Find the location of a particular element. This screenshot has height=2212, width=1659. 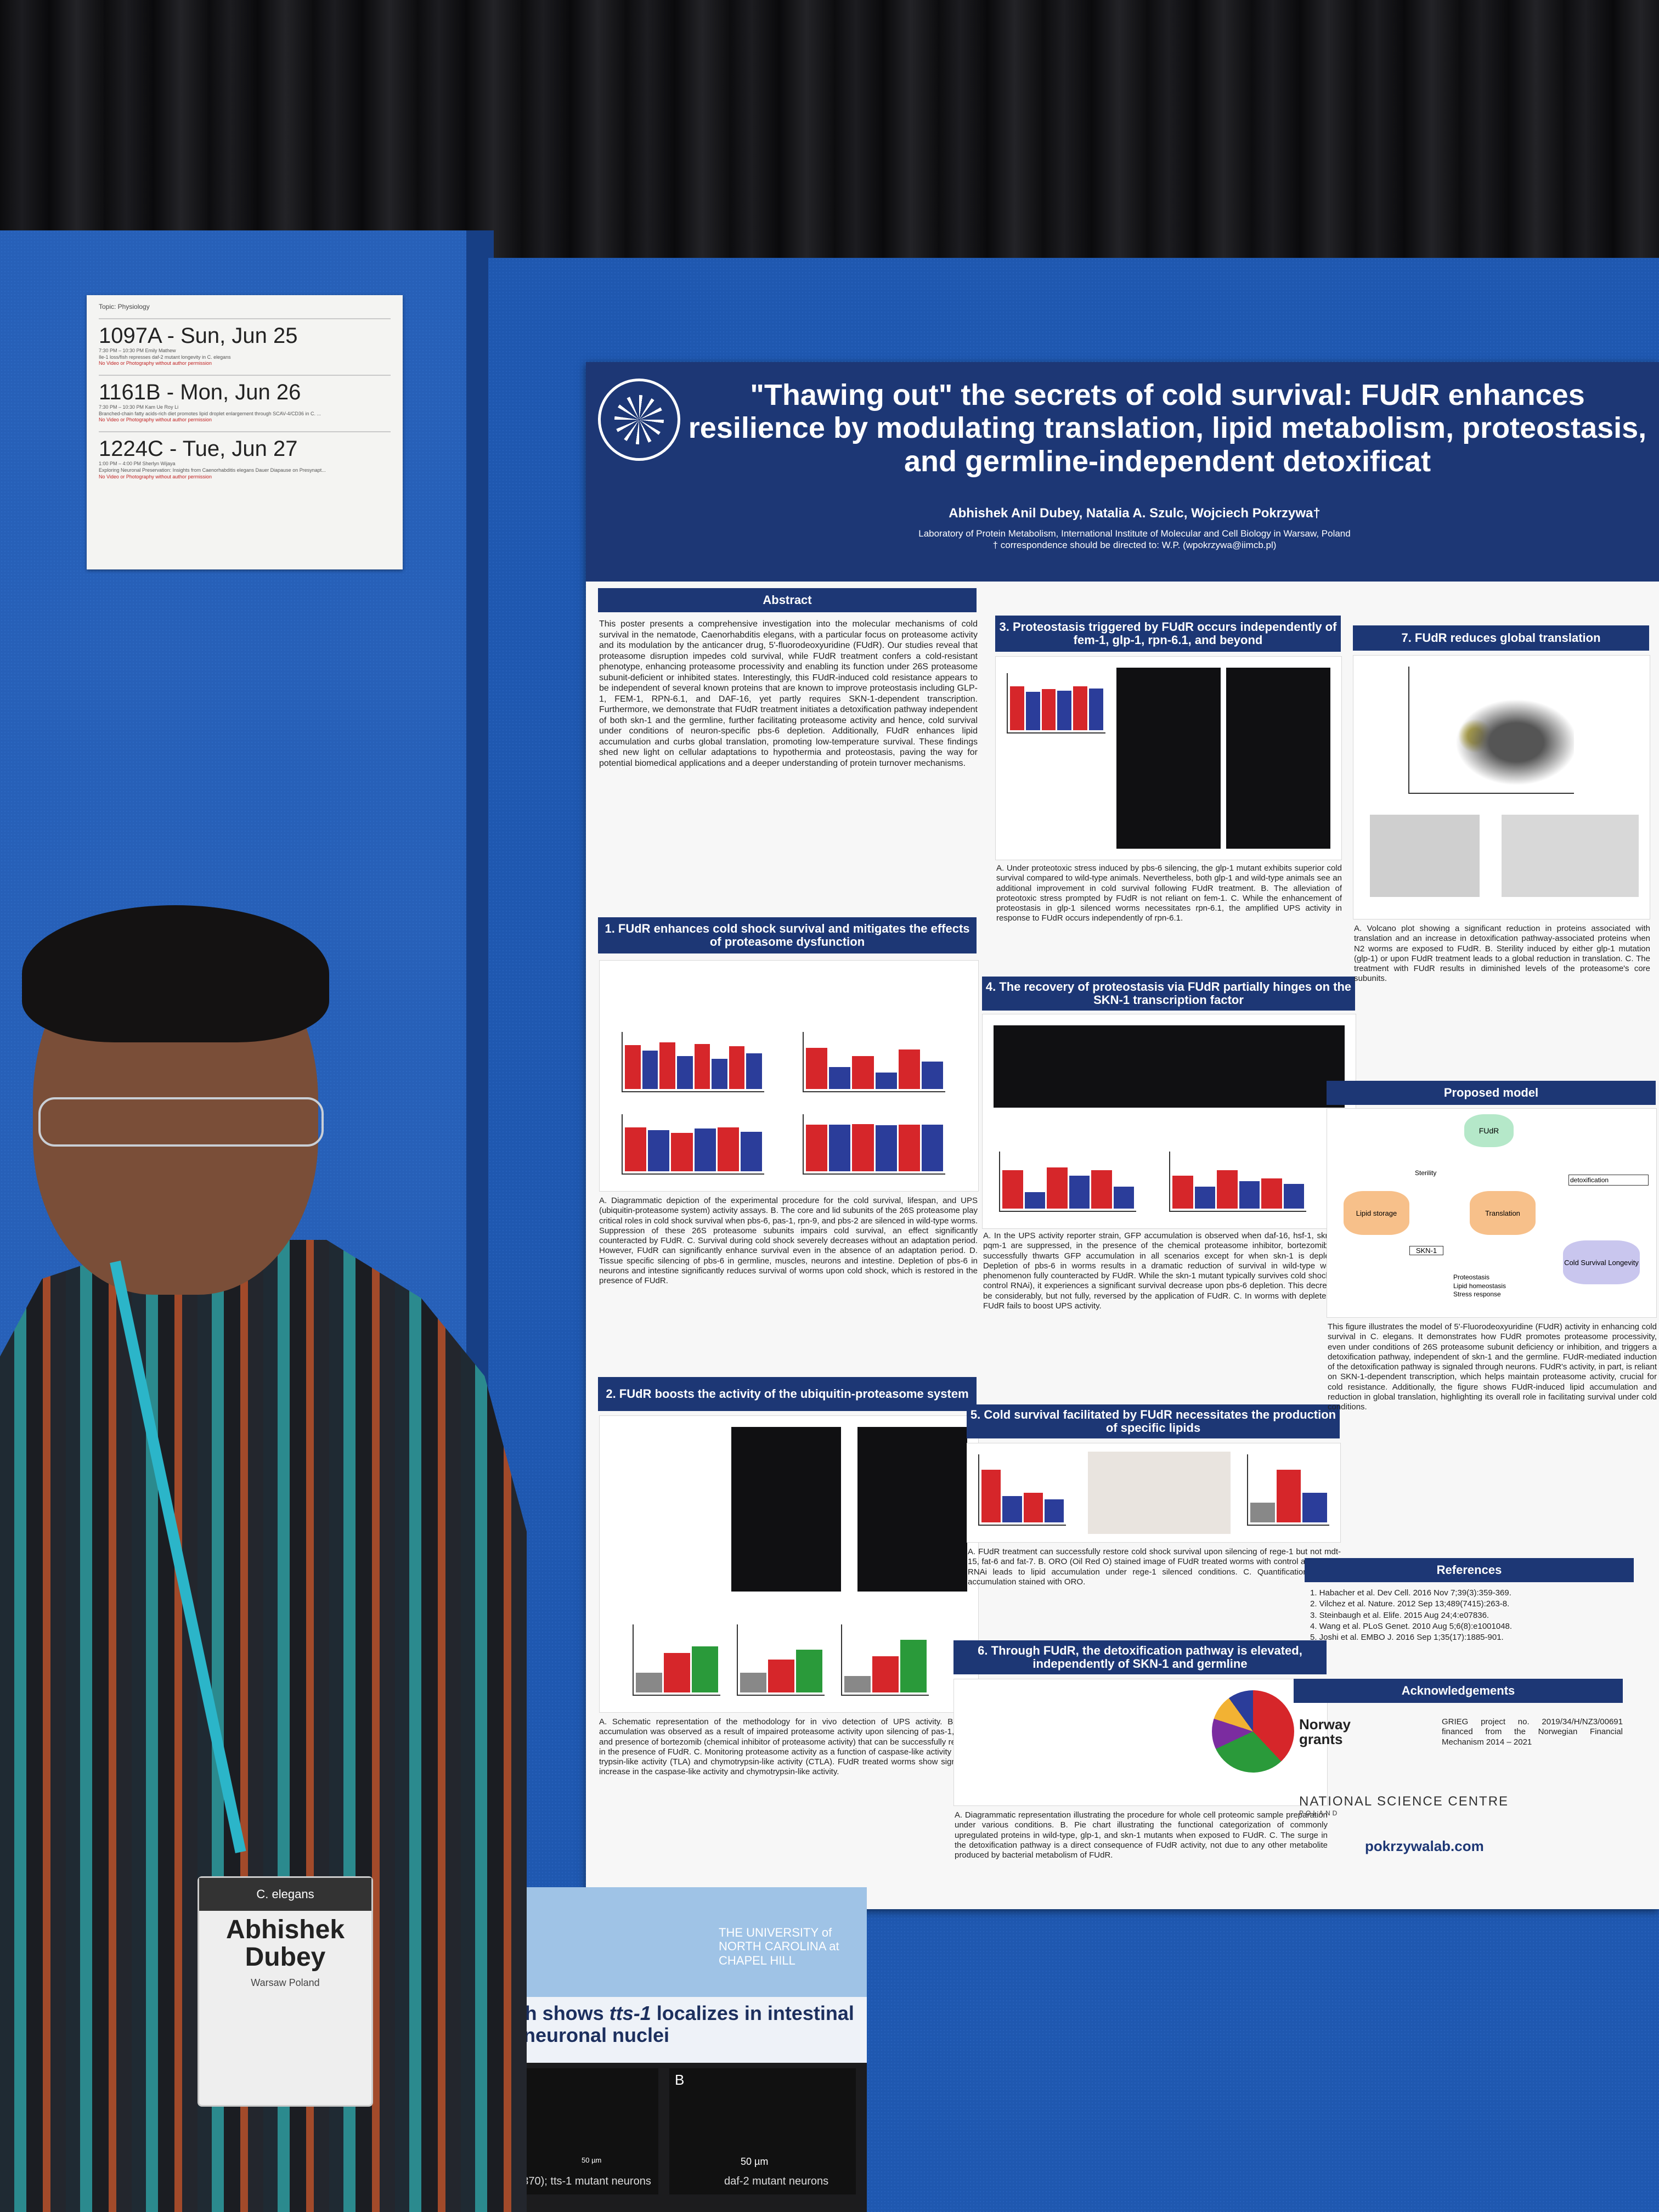

microscopy-panel-b: B 50 µm daf-2 mutant neurons is located at coordinates (763, 2131).